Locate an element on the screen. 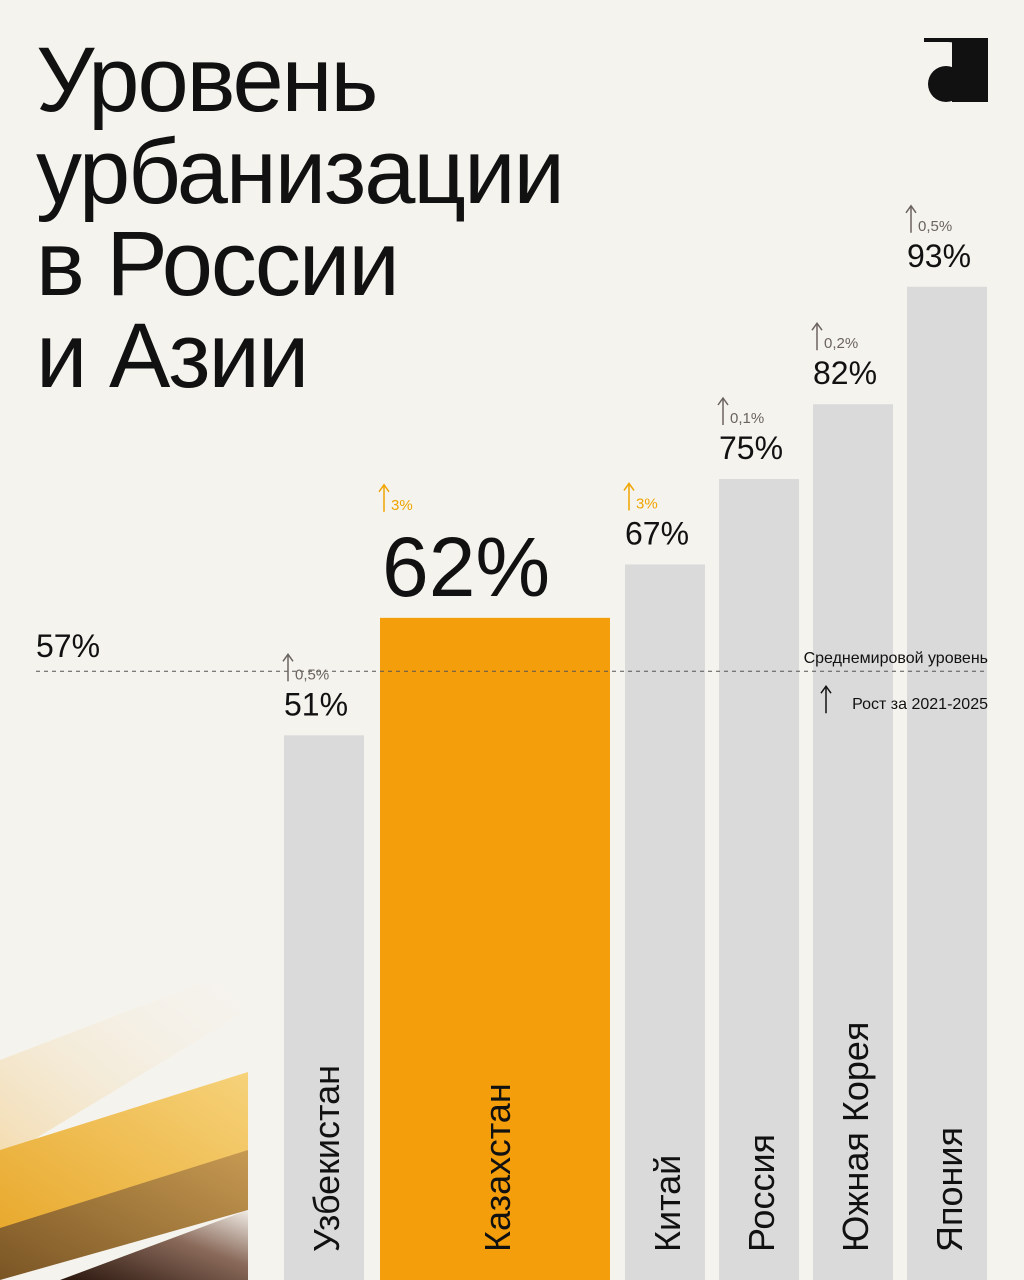  category-label-2: Китай is located at coordinates (667, 1203).